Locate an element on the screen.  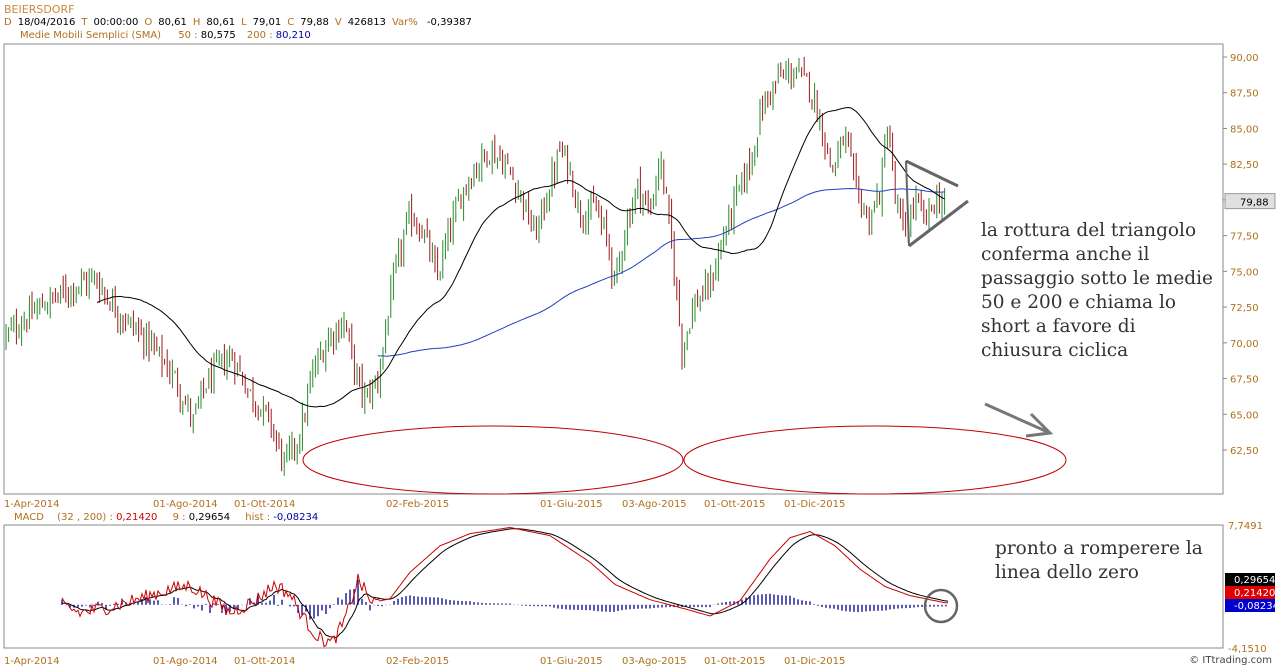
ohlc-item: V 426813 is located at coordinates (360, 22).